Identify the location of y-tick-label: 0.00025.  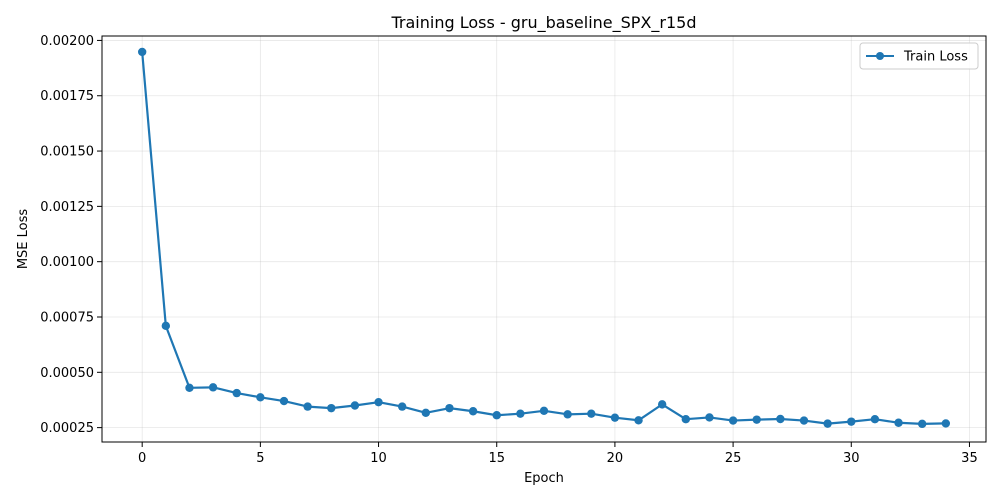
(67, 428).